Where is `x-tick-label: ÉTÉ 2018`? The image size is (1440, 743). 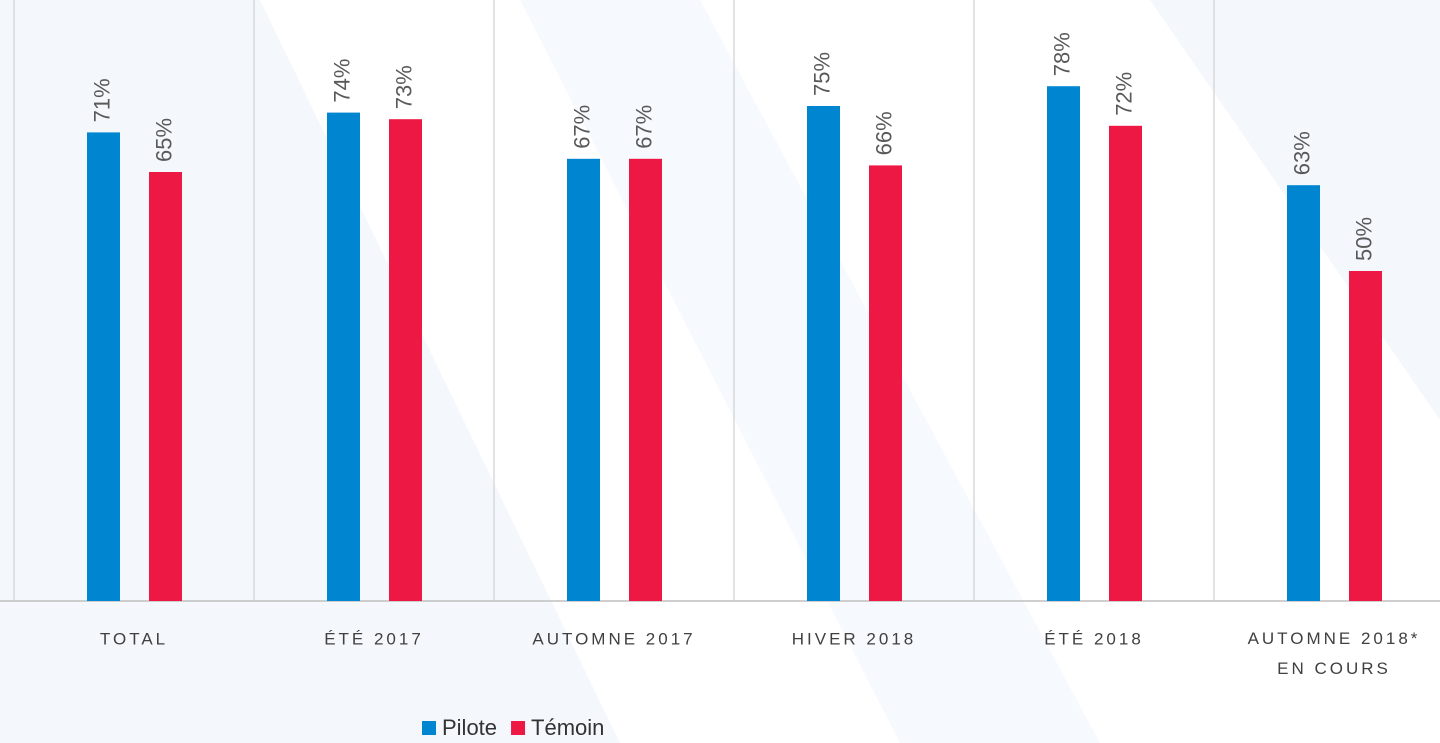
x-tick-label: ÉTÉ 2018 is located at coordinates (1094, 638).